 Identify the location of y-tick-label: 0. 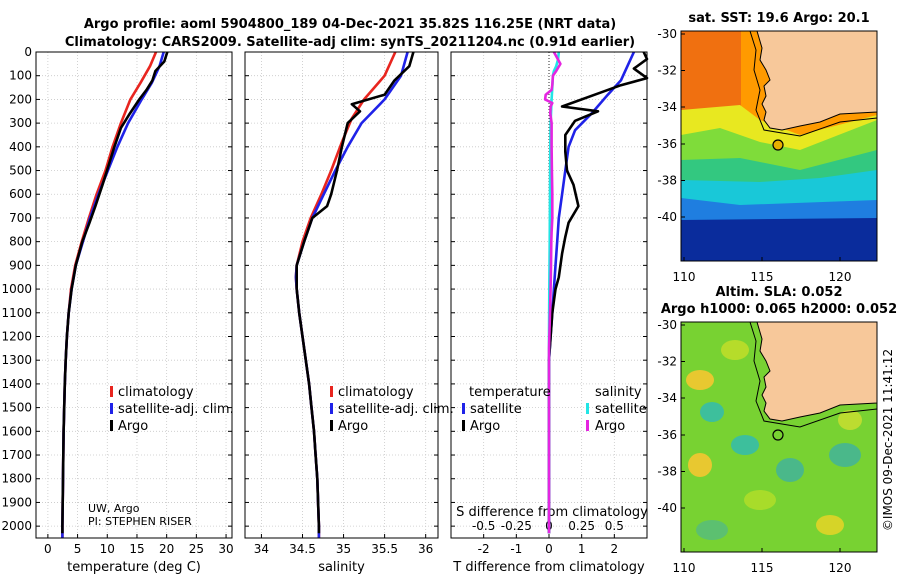
(28, 52).